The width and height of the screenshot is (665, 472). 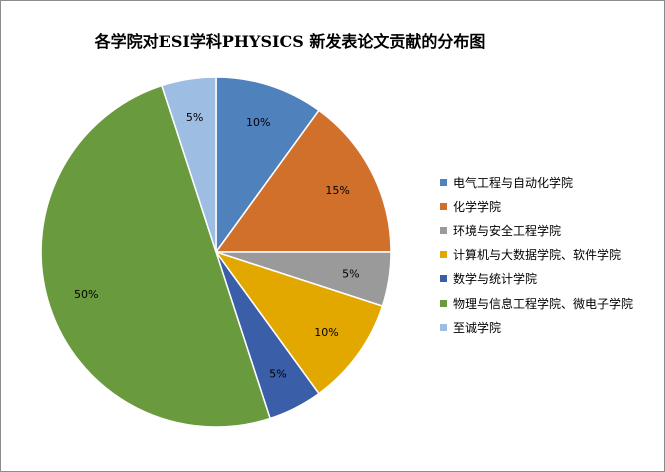 What do you see at coordinates (536, 327) in the screenshot?
I see `legend-item: 至诚学院` at bounding box center [536, 327].